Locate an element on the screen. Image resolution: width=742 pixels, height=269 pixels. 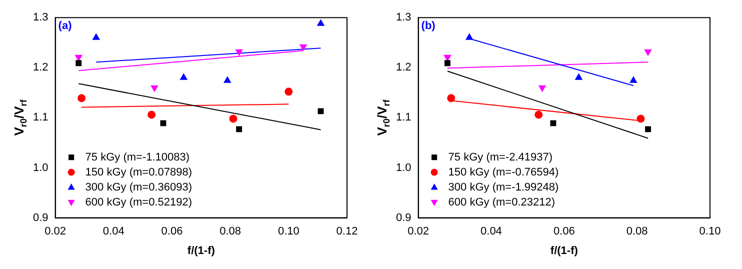
legend-label: 300 kGy (m=0.36093) is located at coordinates (138, 187).